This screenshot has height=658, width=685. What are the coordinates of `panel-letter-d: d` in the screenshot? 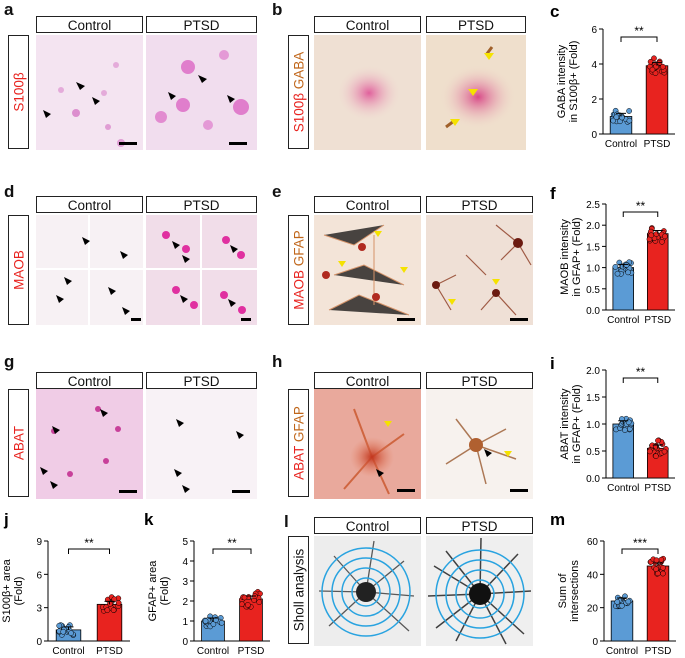 It's located at (9, 191).